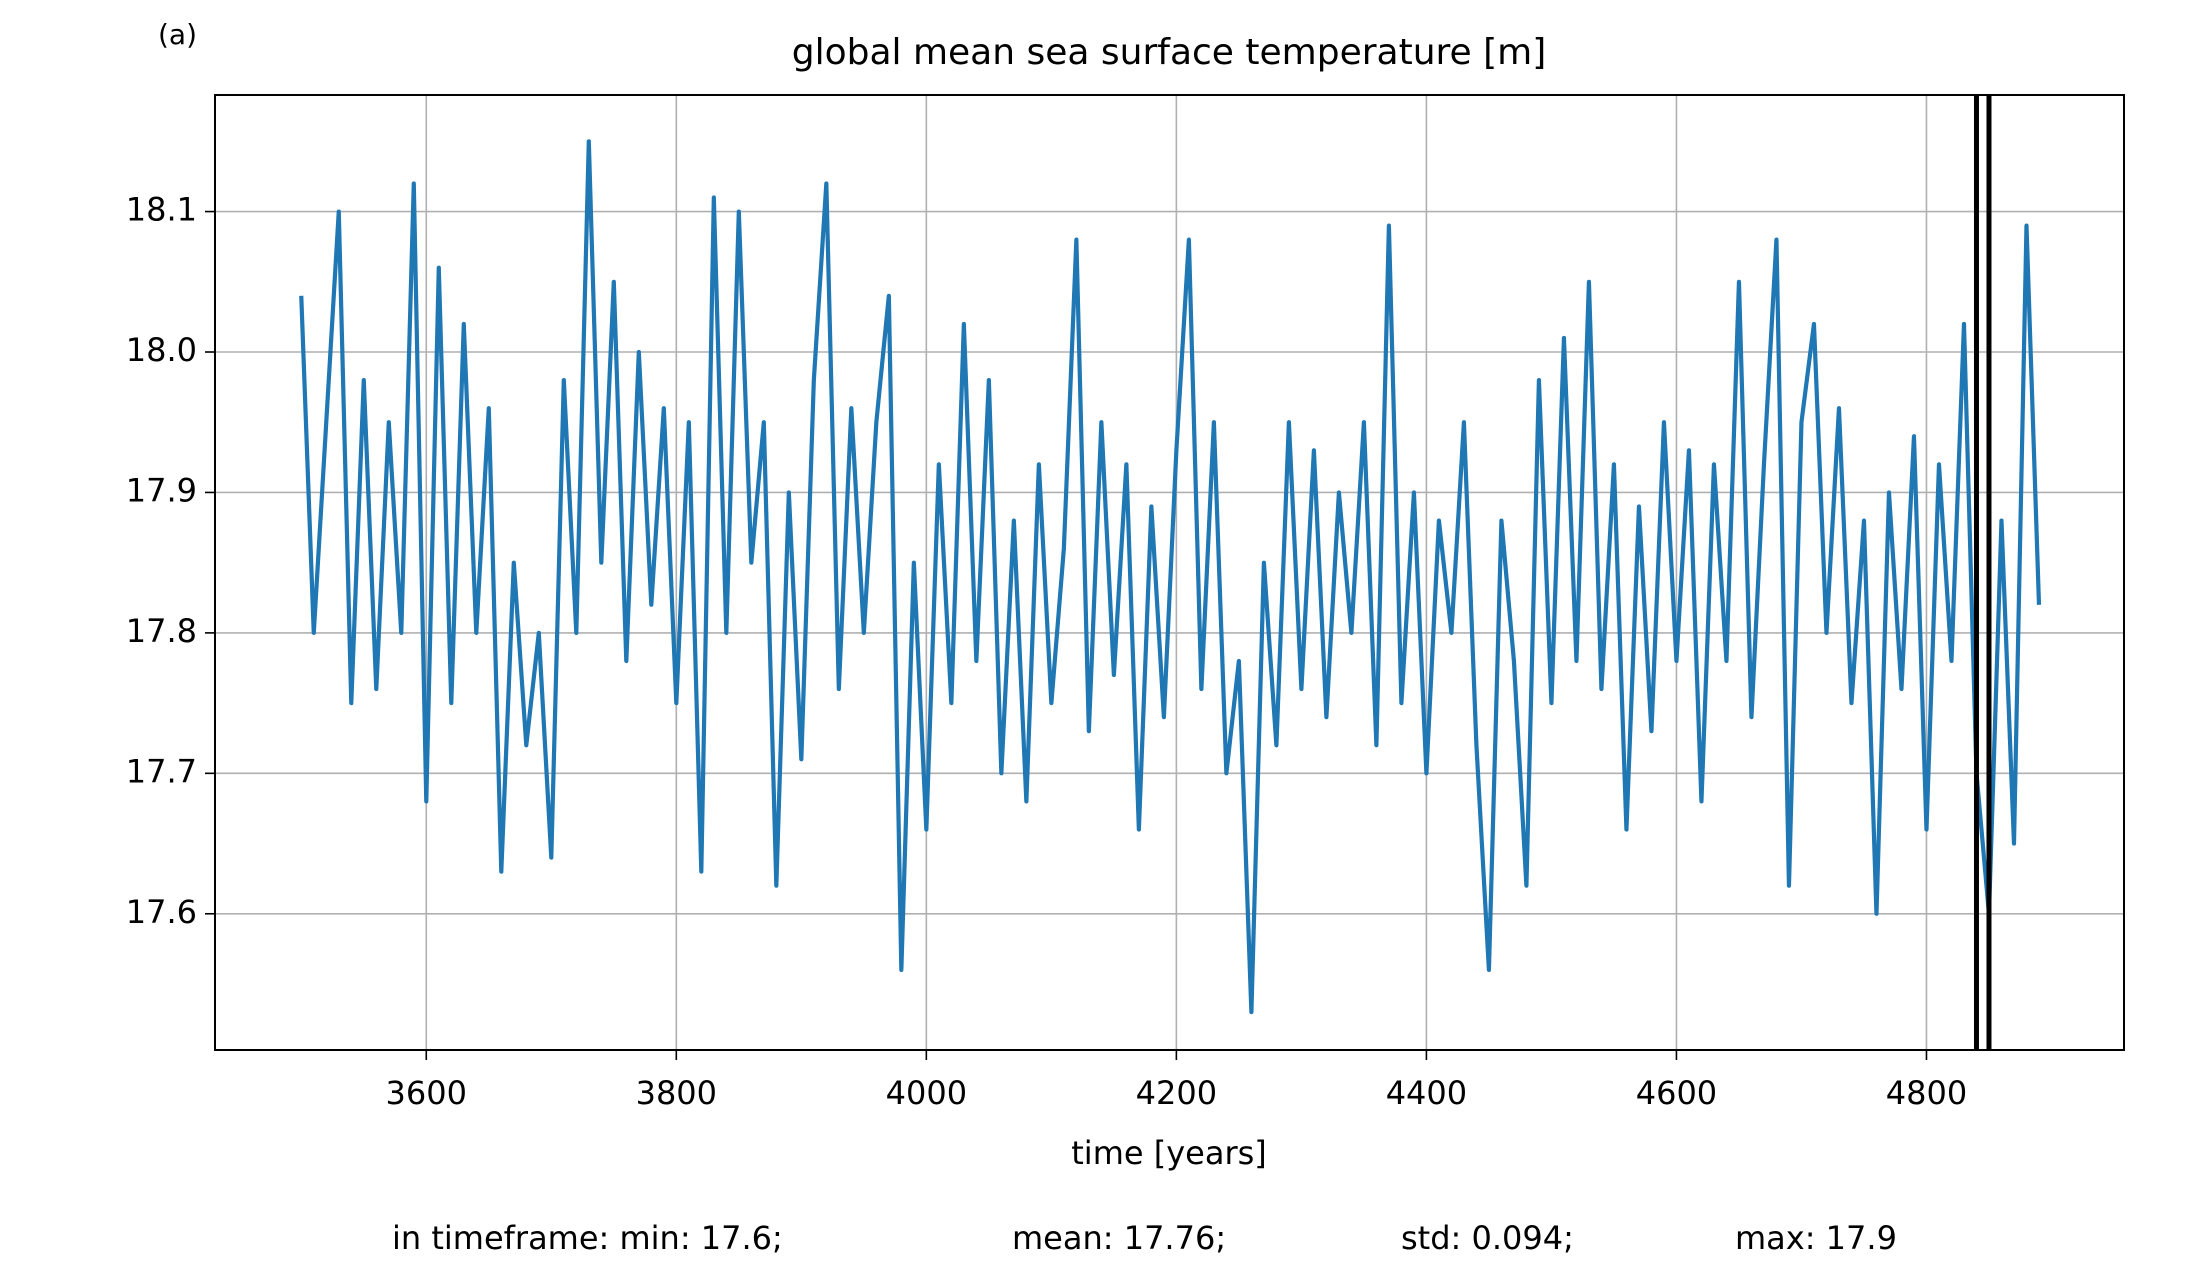 The height and width of the screenshot is (1263, 2196). I want to click on y-tick-label: 17.8, so click(161, 631).